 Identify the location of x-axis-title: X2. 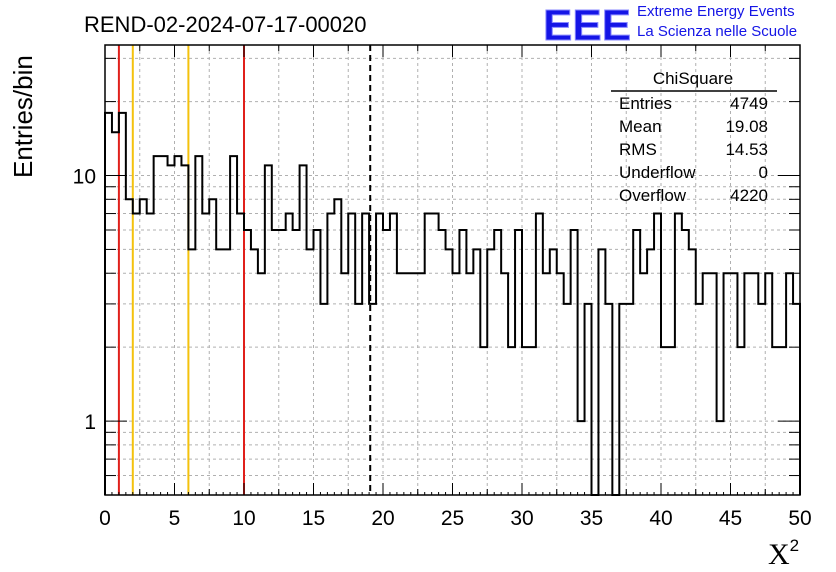
(783, 553).